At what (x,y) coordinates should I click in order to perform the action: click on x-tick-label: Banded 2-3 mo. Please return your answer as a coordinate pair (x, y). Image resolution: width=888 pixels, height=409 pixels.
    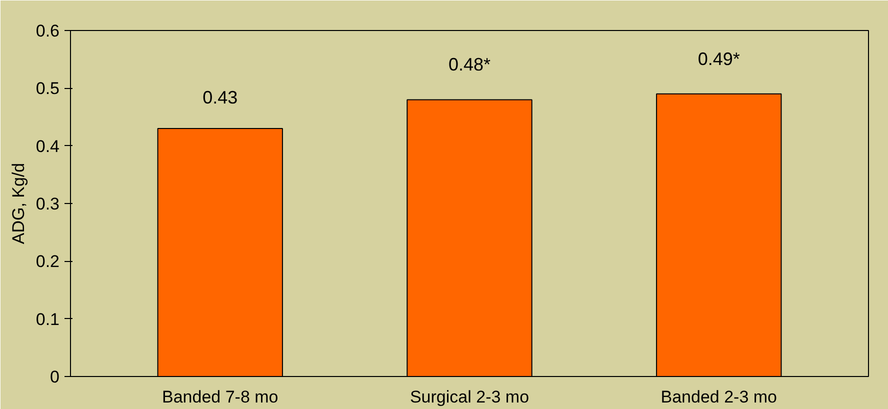
    Looking at the image, I should click on (719, 397).